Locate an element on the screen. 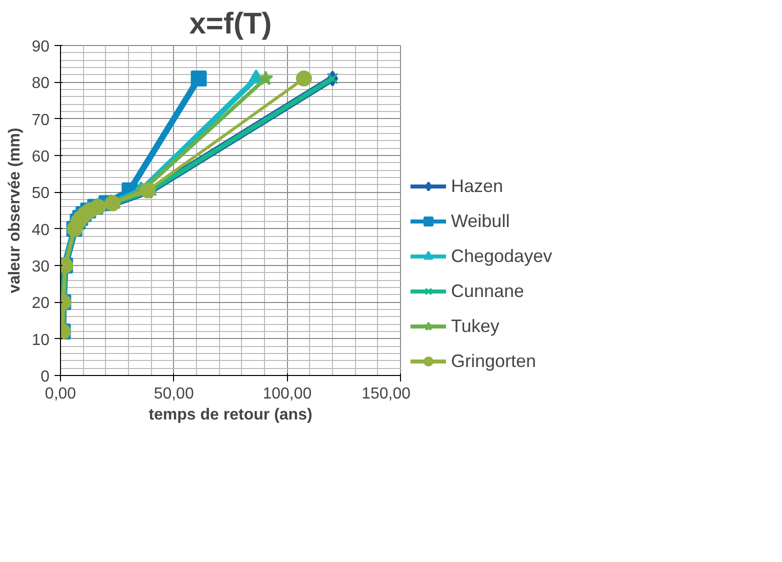 The width and height of the screenshot is (782, 562). y-tick-label: 50 is located at coordinates (41, 193).